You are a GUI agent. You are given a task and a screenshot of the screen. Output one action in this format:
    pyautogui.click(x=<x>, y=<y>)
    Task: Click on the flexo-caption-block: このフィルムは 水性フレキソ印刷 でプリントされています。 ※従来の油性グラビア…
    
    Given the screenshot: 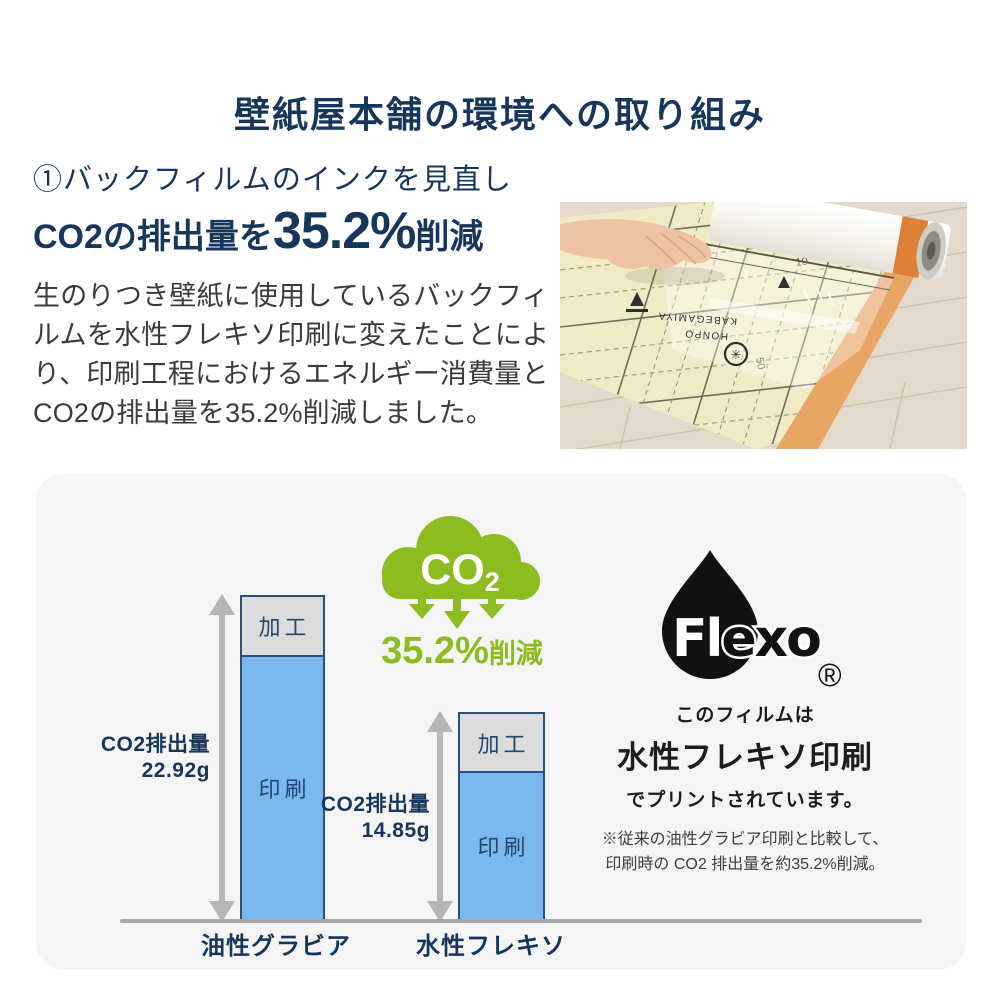 What is the action you would take?
    pyautogui.click(x=745, y=788)
    